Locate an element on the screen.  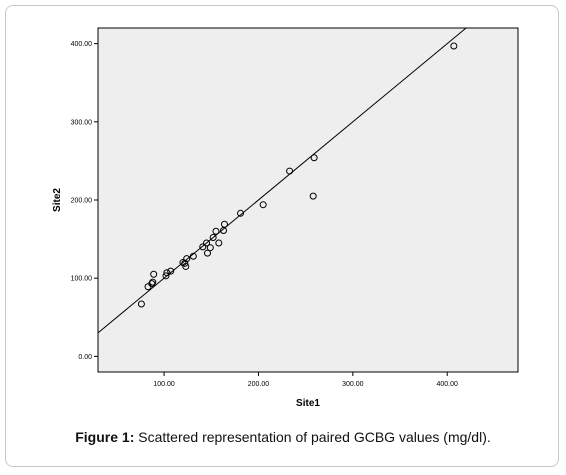
y-axis: 0.00 100.00 200.00 300.00 400.00 is located at coordinates (84, 201).